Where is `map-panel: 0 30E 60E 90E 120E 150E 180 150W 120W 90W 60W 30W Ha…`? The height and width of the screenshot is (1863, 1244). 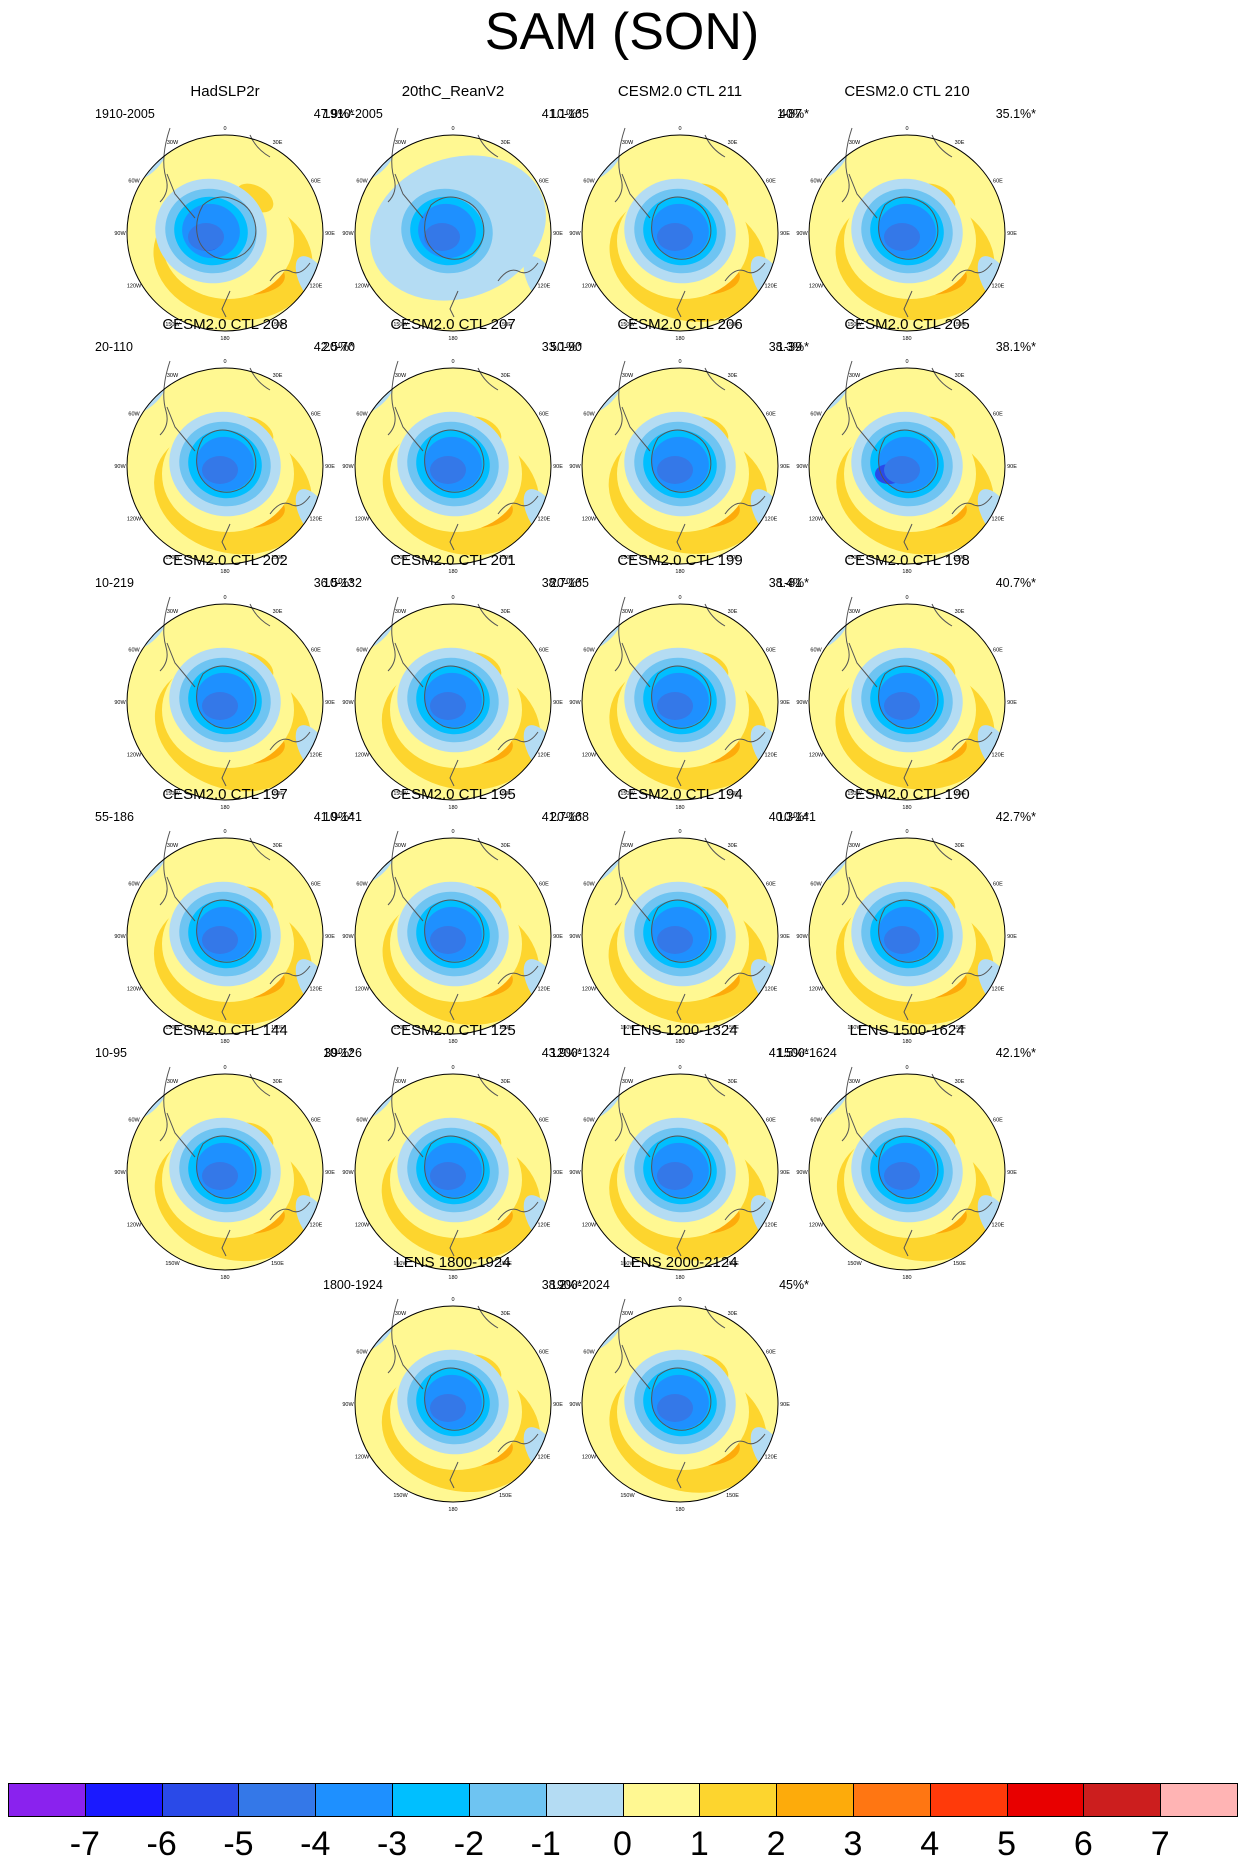
map-panel: 0 30E 60E 90E 120E 150E 180 150W 120W 90W 60W 30W Ha… is located at coordinates (225, 218).